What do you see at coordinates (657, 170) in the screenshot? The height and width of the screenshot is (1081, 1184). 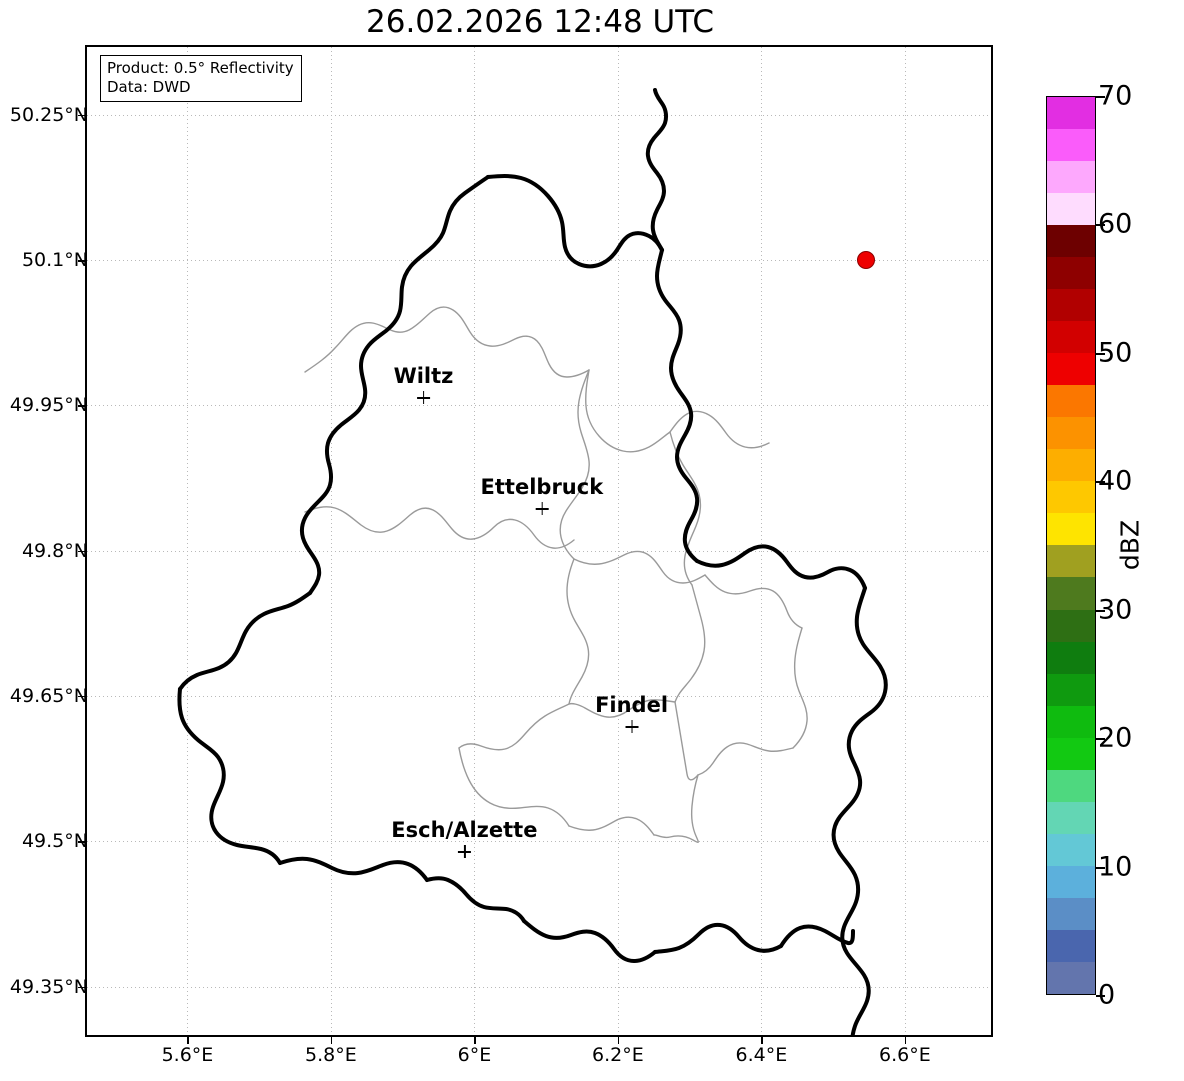 I see `border-river-detail` at bounding box center [657, 170].